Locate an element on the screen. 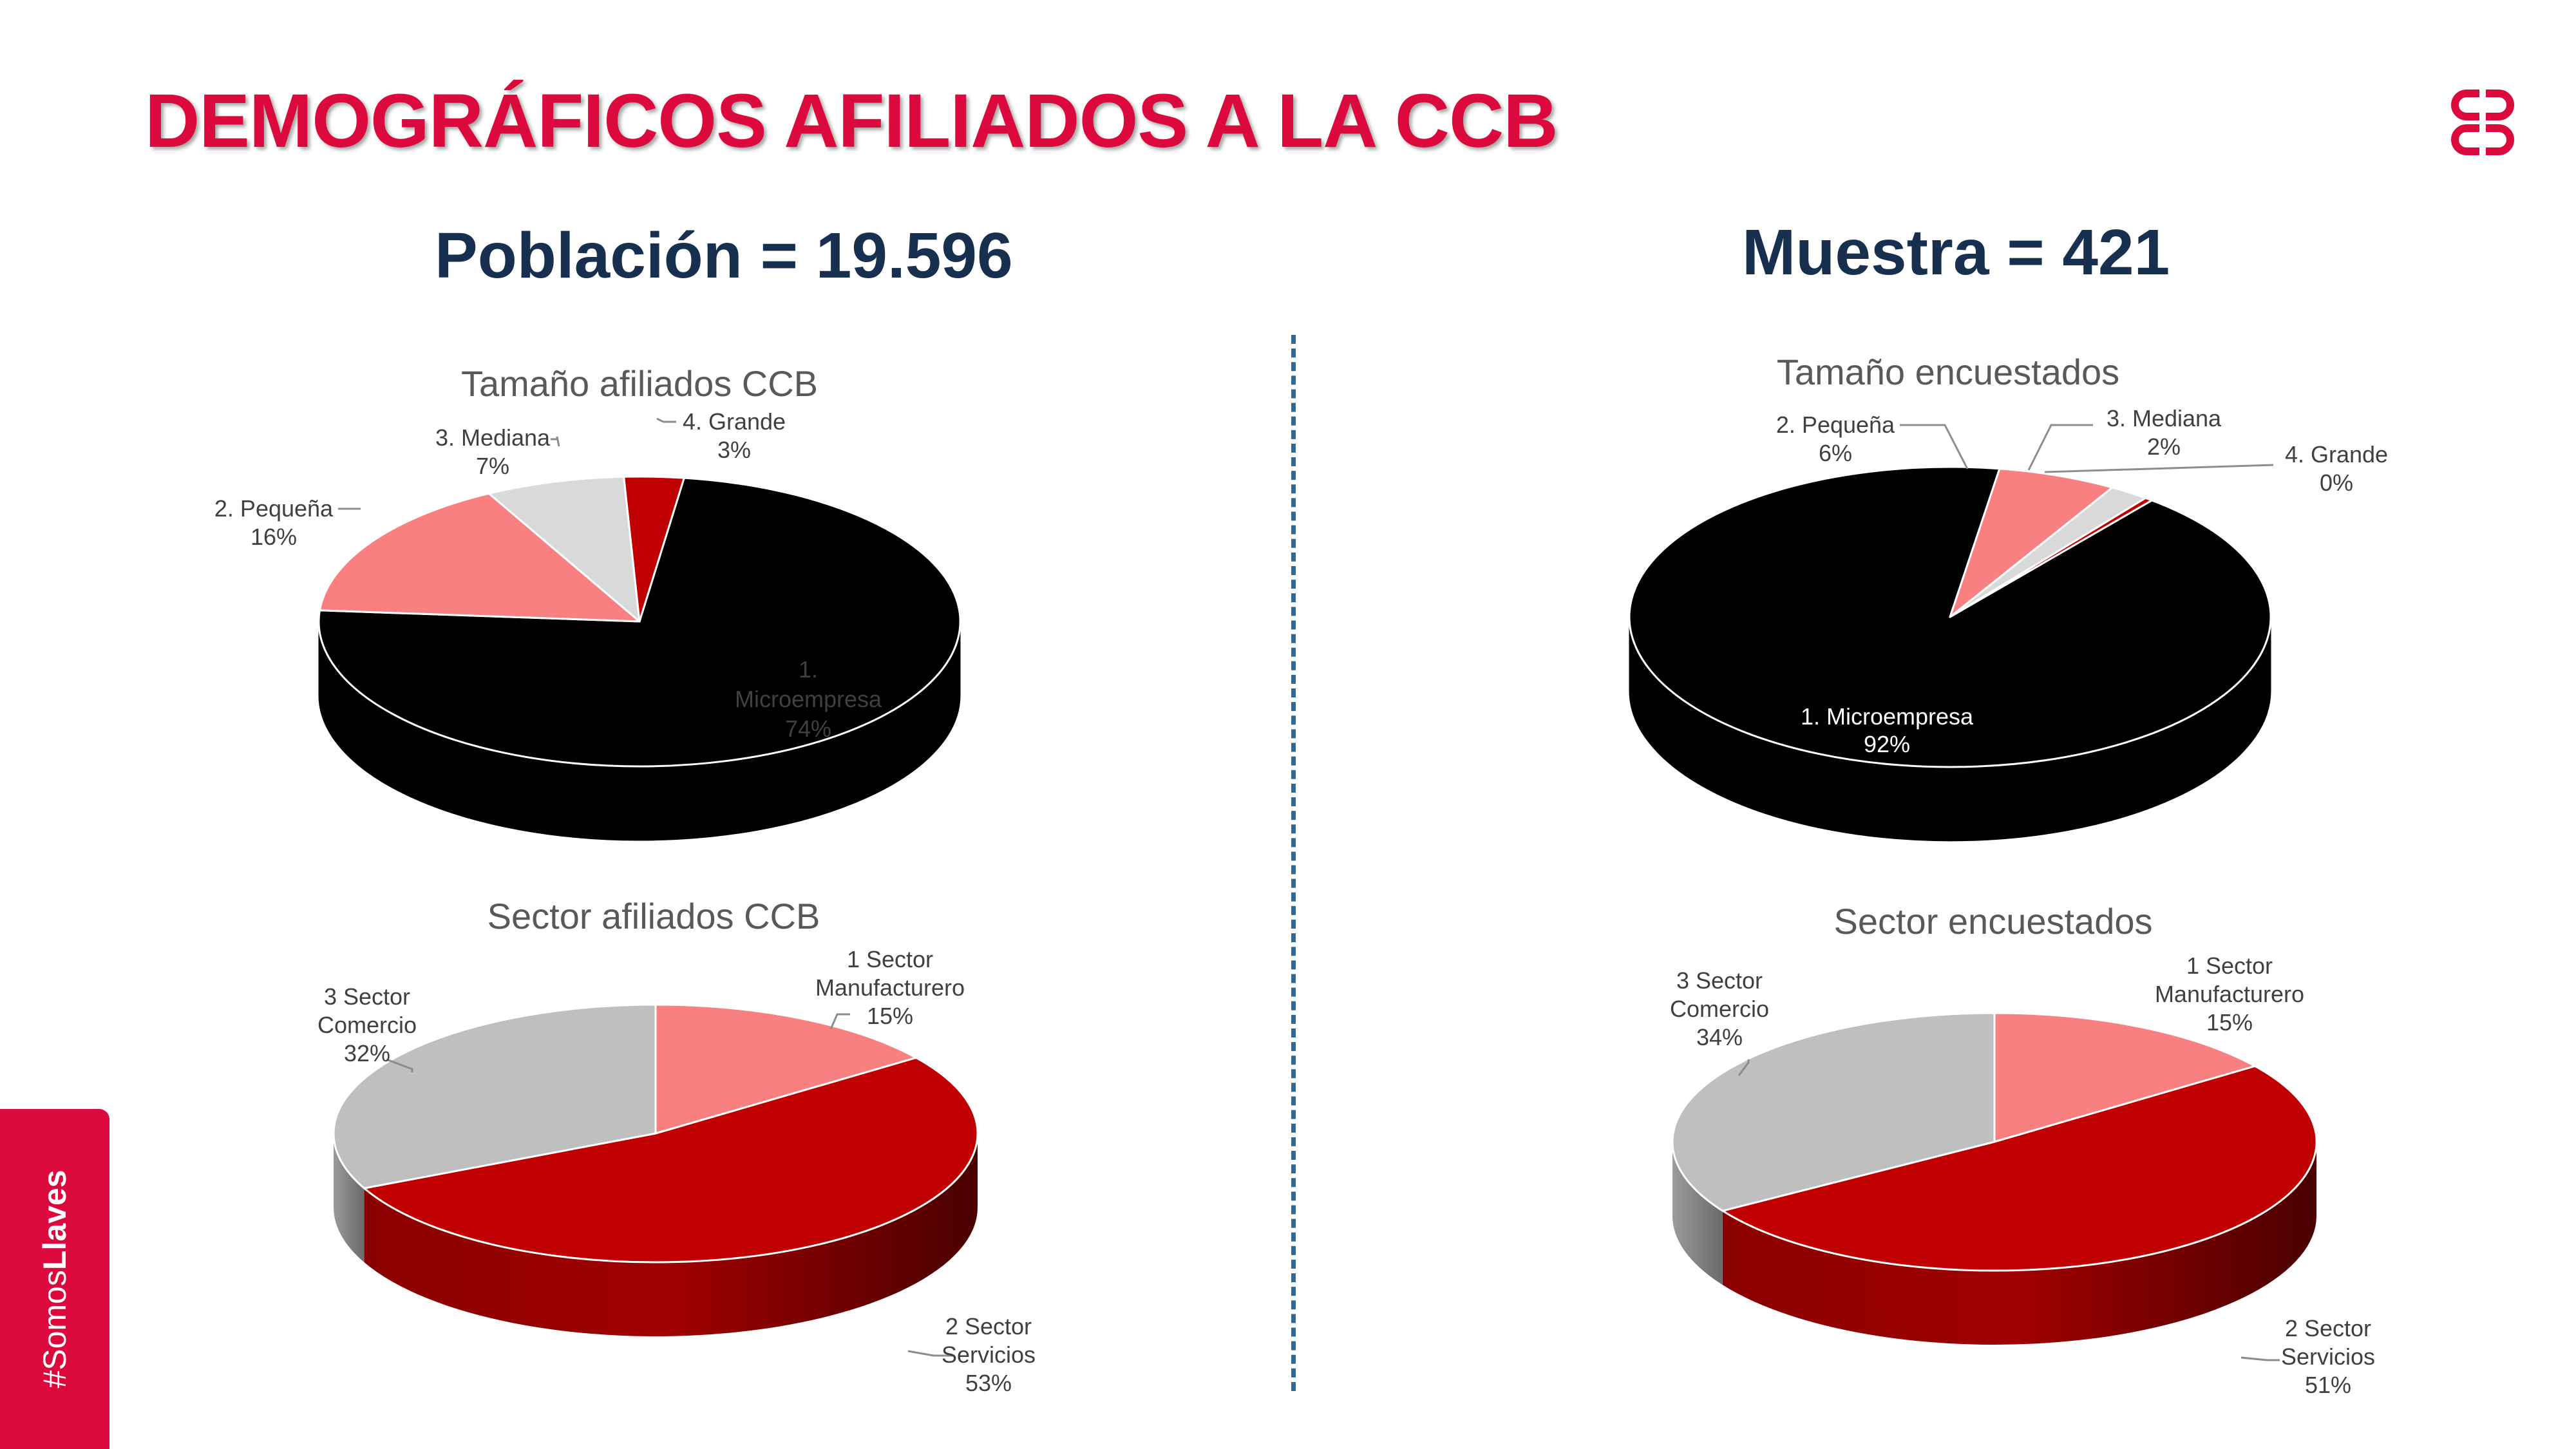  data-label: 2. Pequeña 16% is located at coordinates (274, 522).